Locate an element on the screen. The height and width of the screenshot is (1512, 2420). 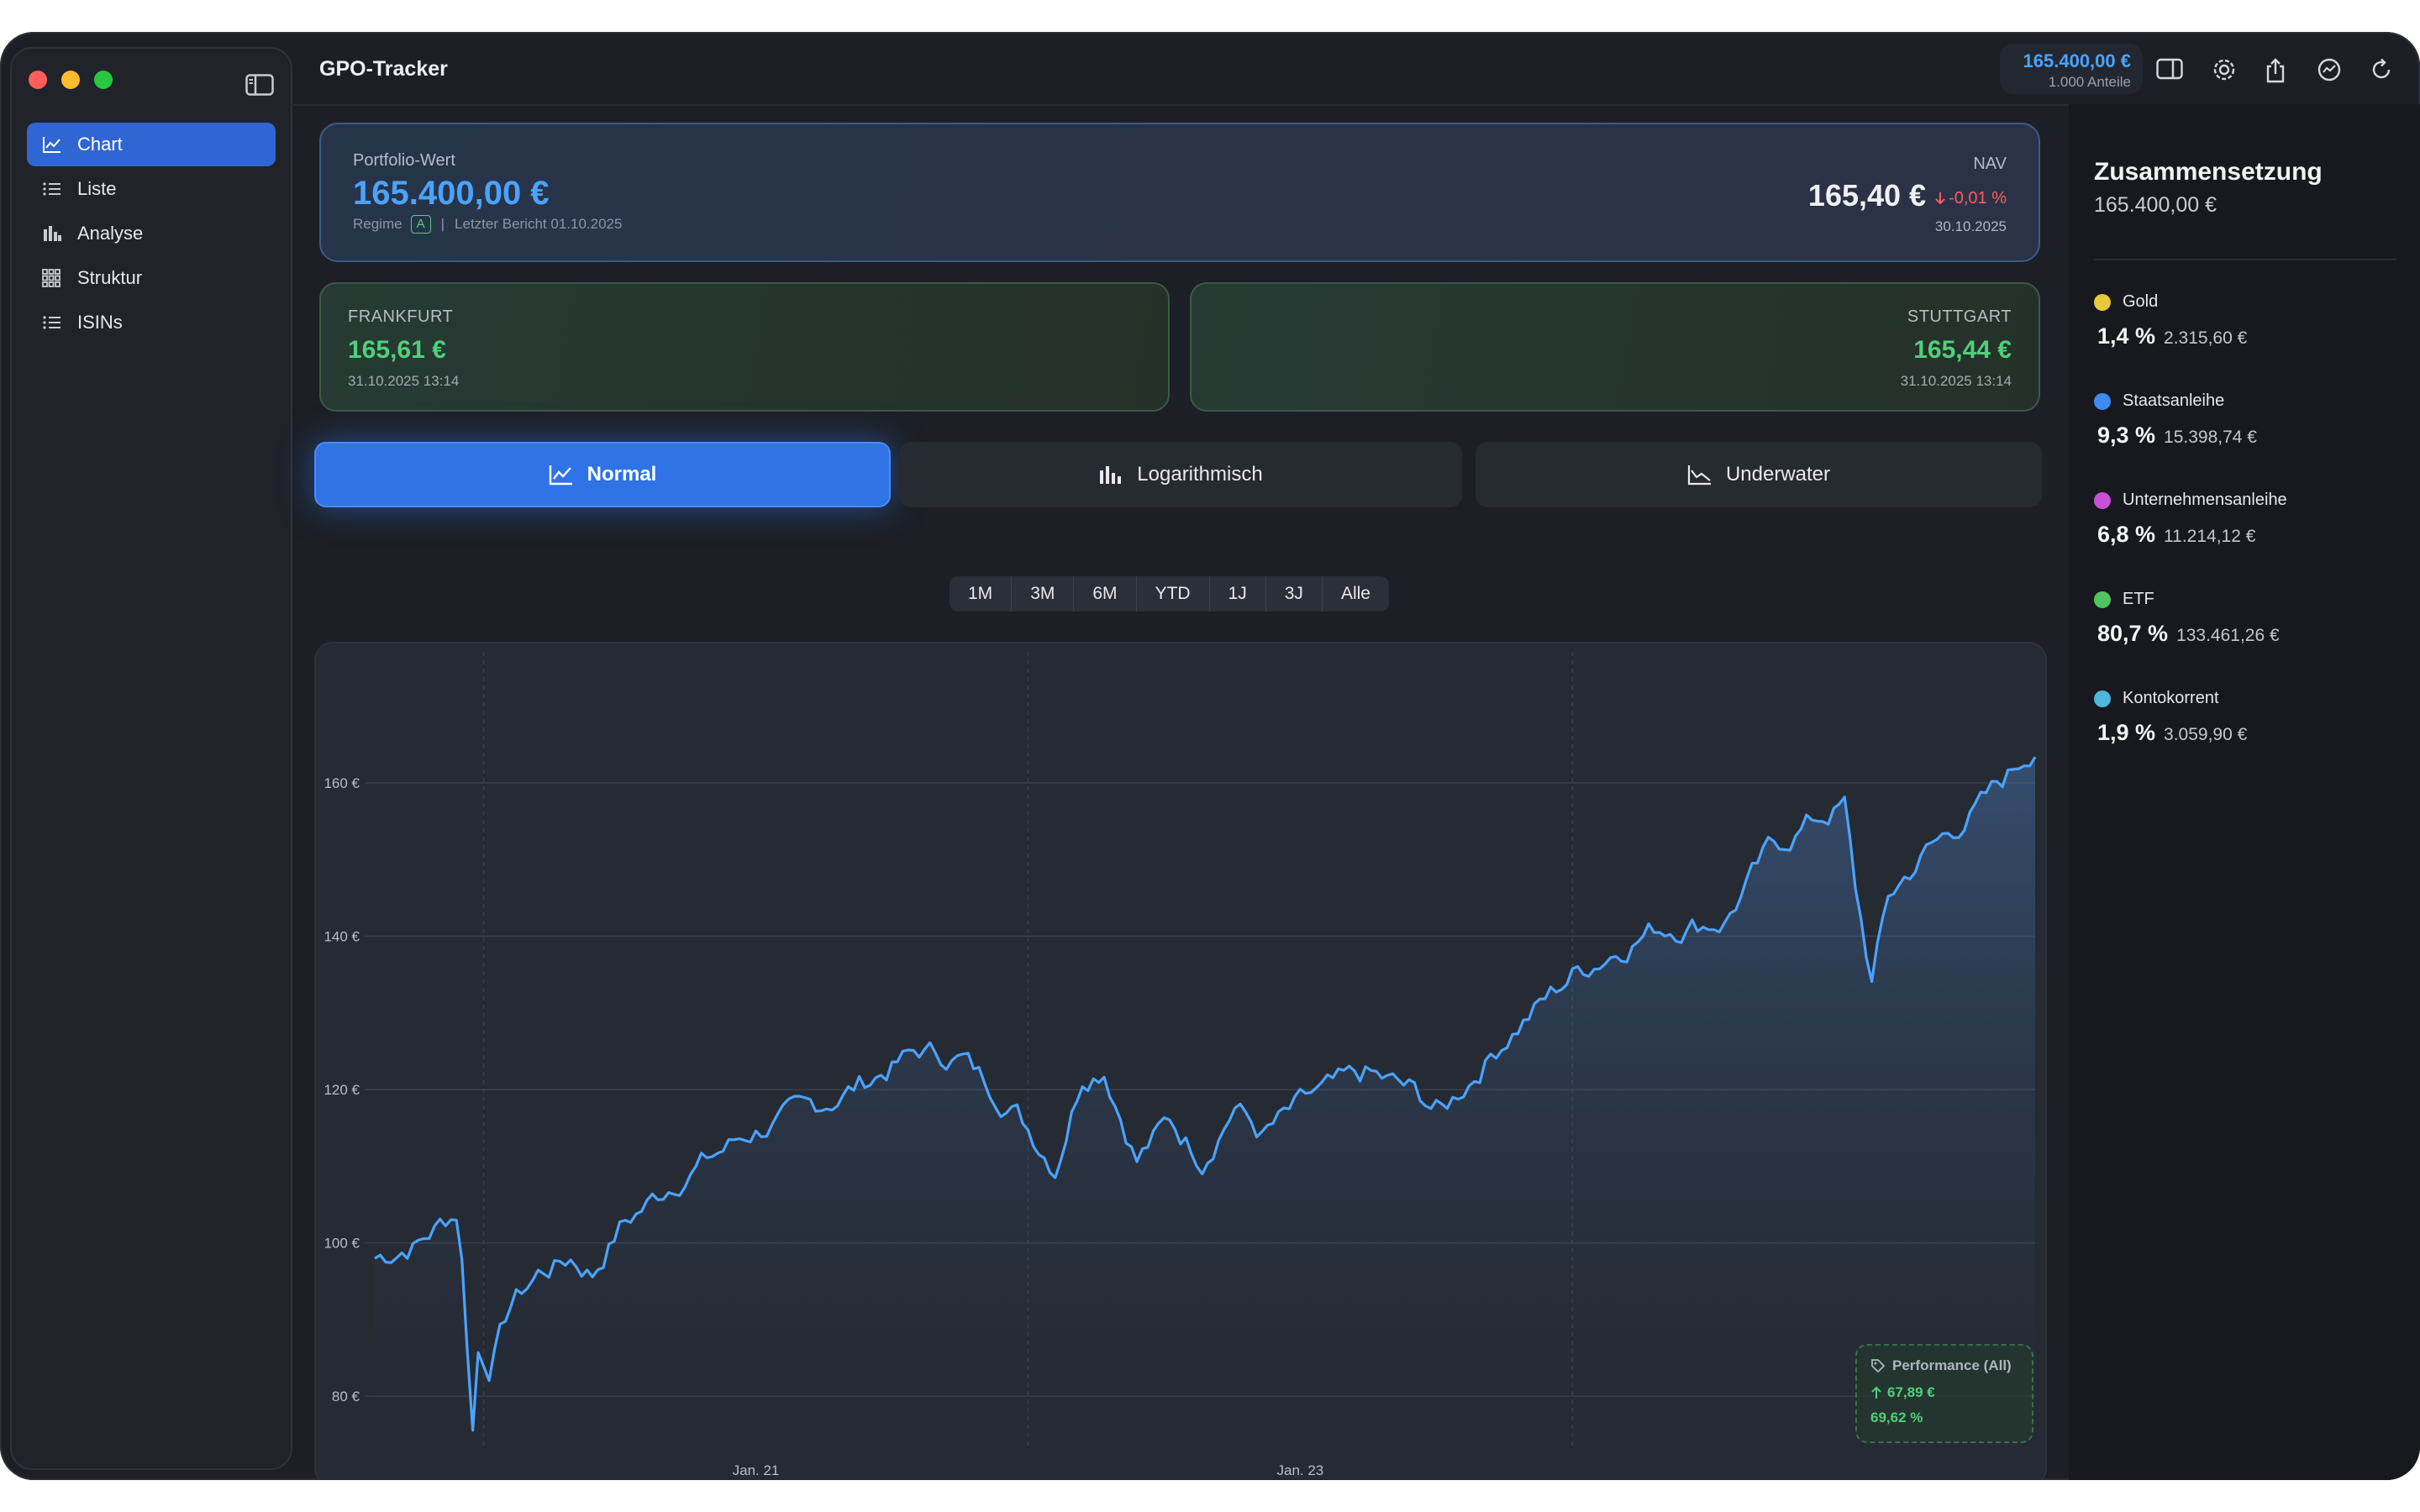
sidebar-item-label: Liste is located at coordinates (97, 188).